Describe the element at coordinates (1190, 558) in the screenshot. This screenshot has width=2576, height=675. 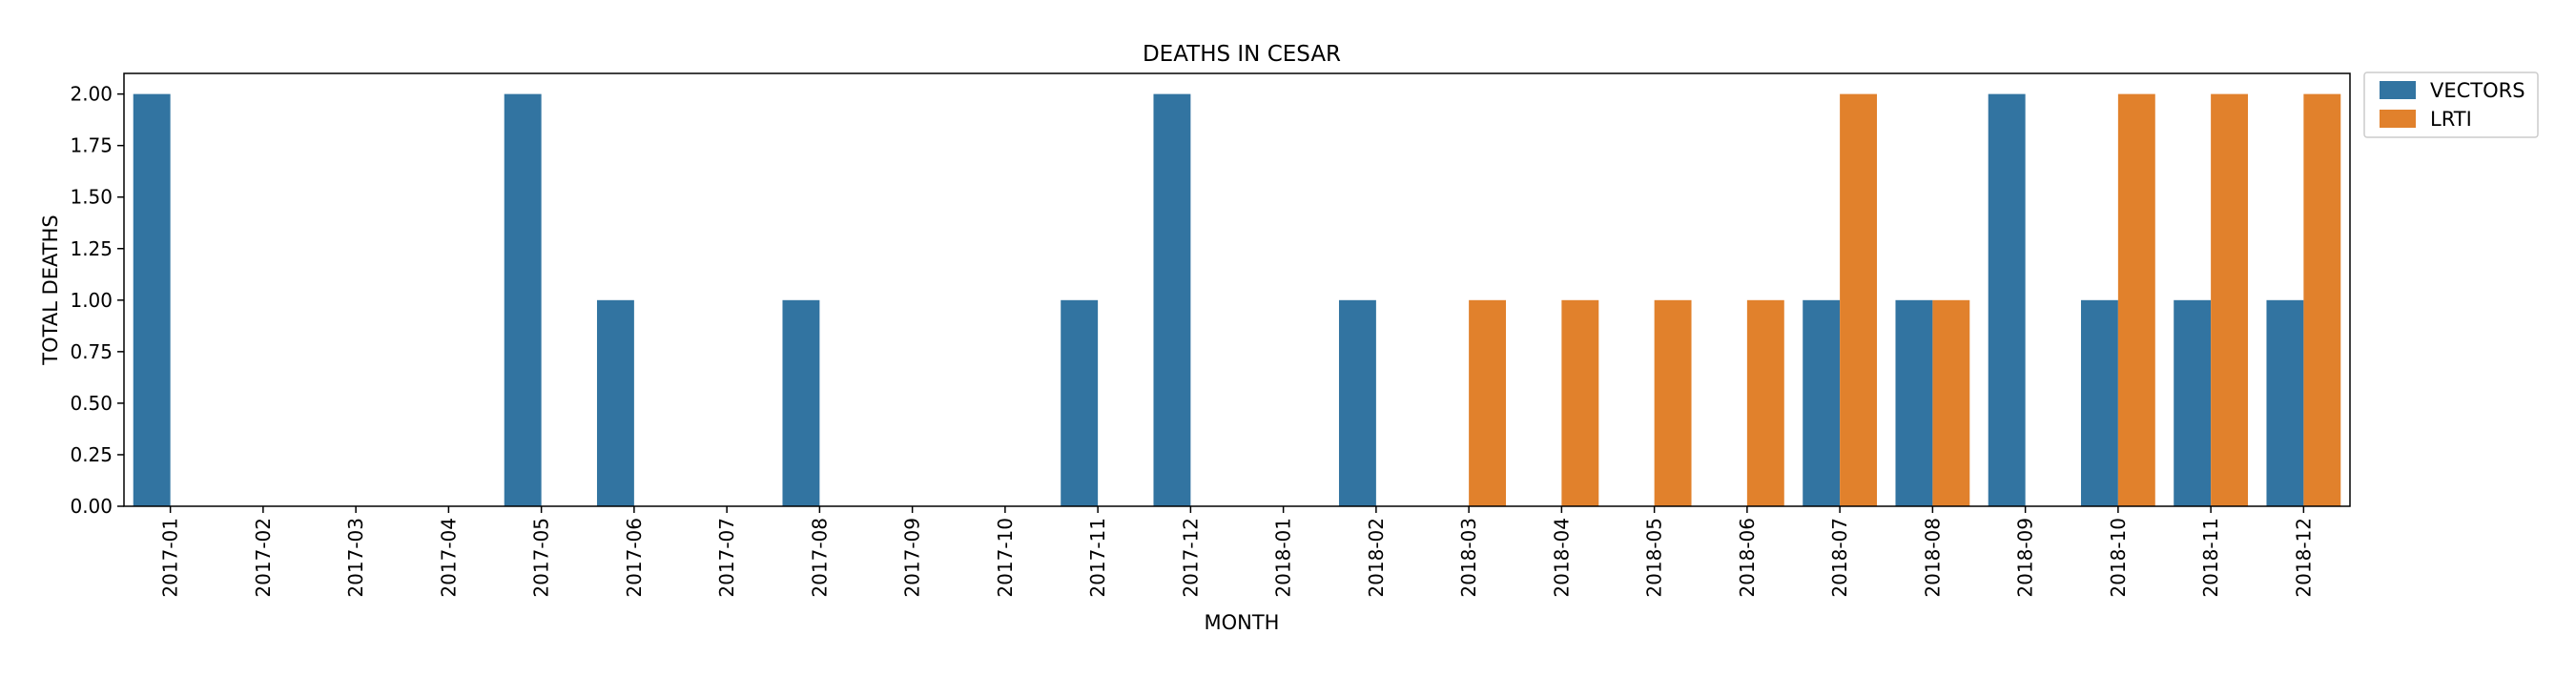
I see `x-tick-label: 2017-12` at that location.